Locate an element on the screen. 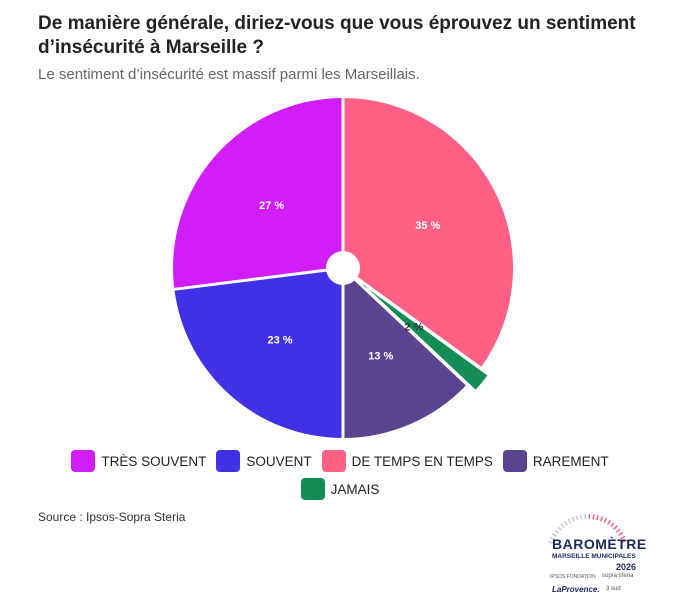  slice-souvent is located at coordinates (258, 354).